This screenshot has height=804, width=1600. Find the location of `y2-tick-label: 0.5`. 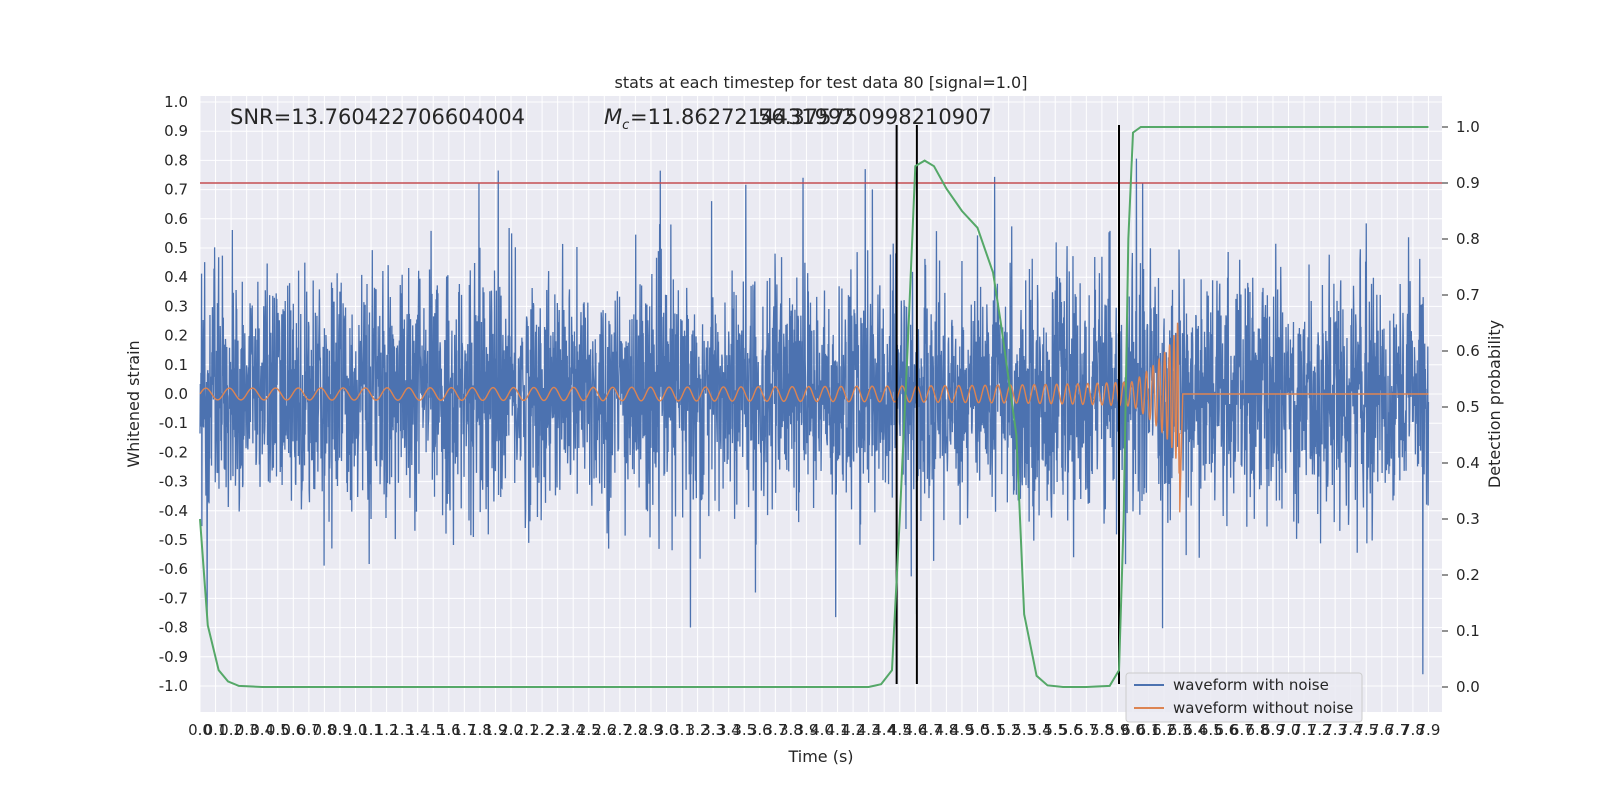

y2-tick-label: 0.5 is located at coordinates (1468, 407).